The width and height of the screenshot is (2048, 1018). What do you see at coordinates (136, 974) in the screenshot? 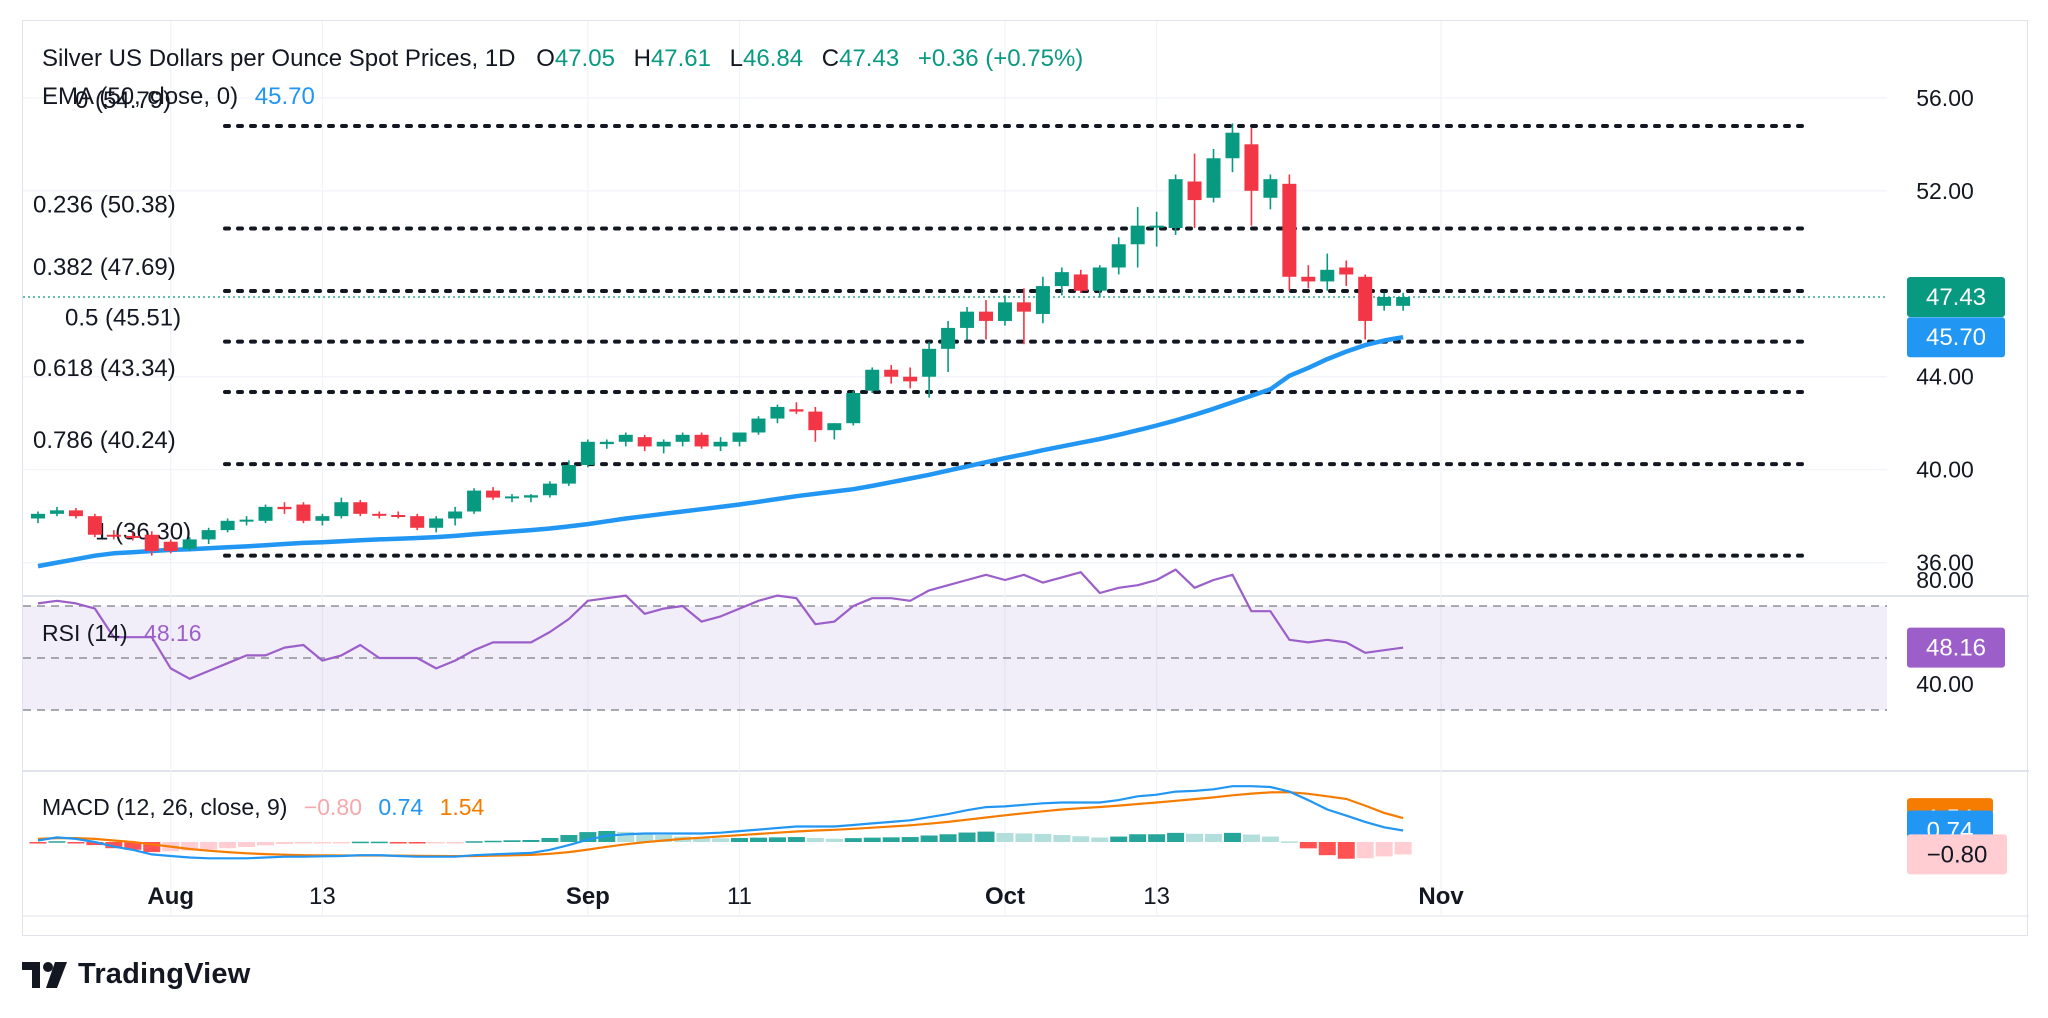
I see `tradingview-logo: TradingView` at bounding box center [136, 974].